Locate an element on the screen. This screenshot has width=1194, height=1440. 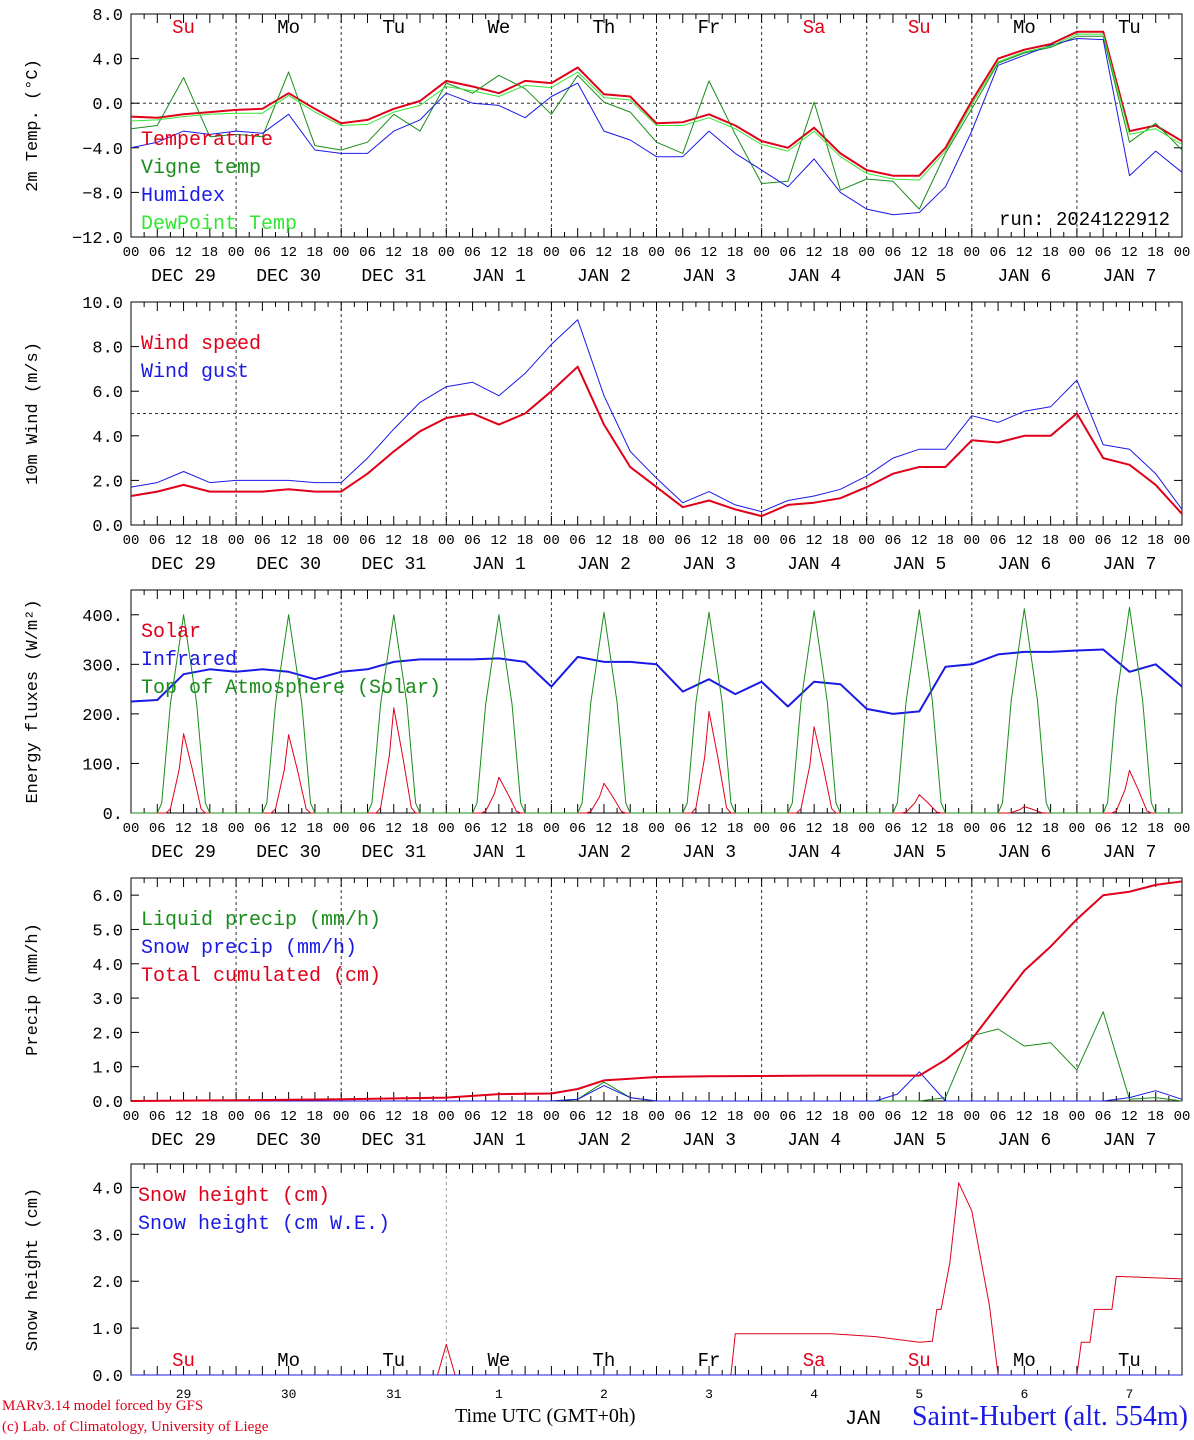
x-date-label: DEC 30 is located at coordinates (288, 565).